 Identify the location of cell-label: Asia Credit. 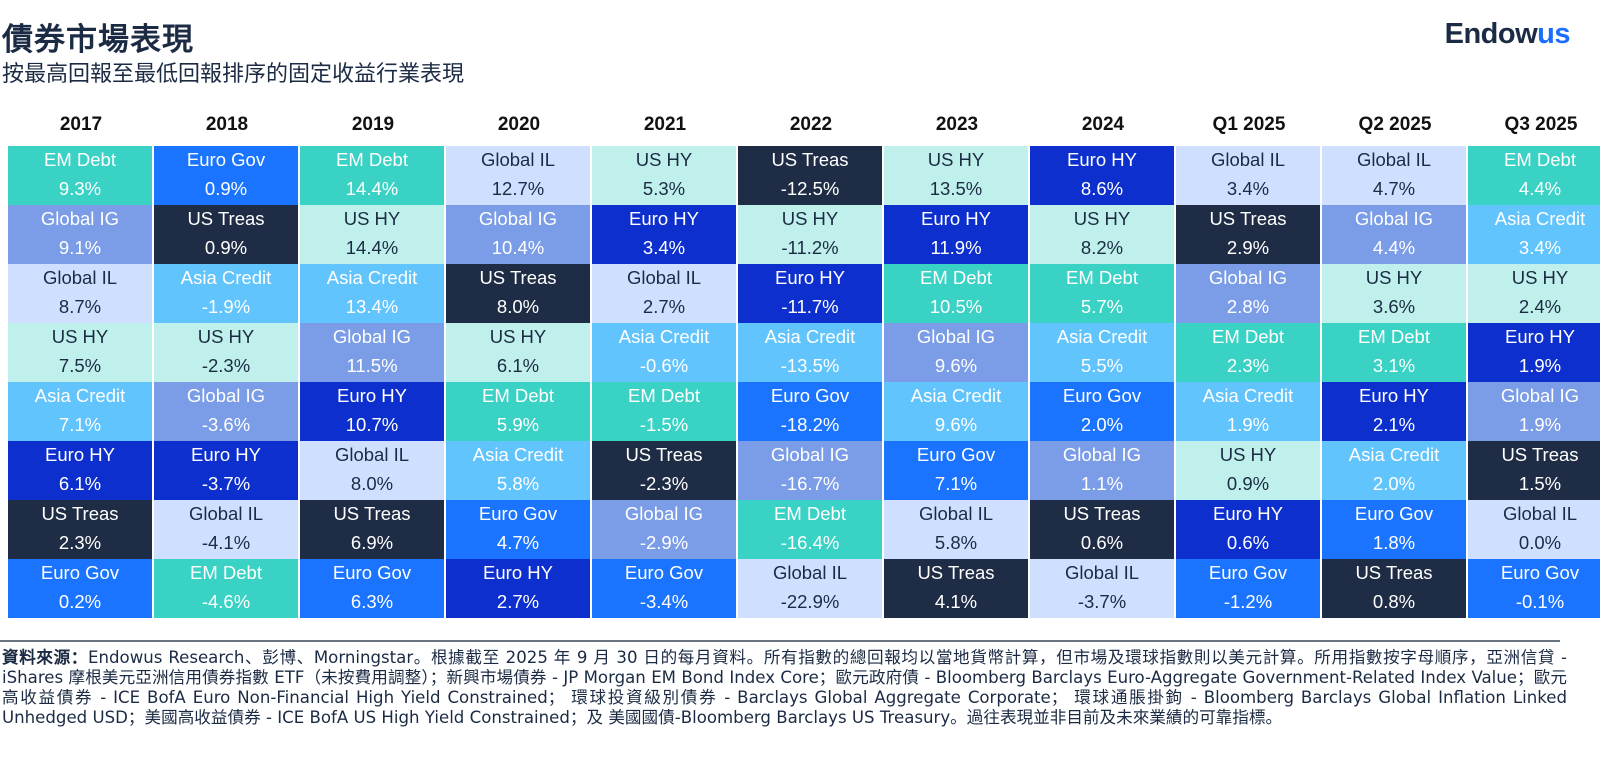
(1540, 218).